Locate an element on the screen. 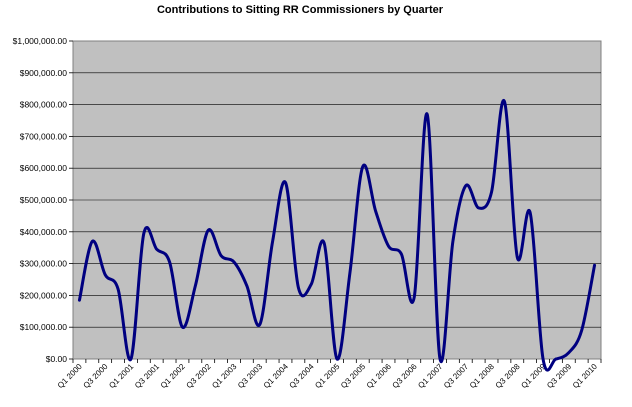  x-tick-label: Q1 2003 is located at coordinates (224, 376).